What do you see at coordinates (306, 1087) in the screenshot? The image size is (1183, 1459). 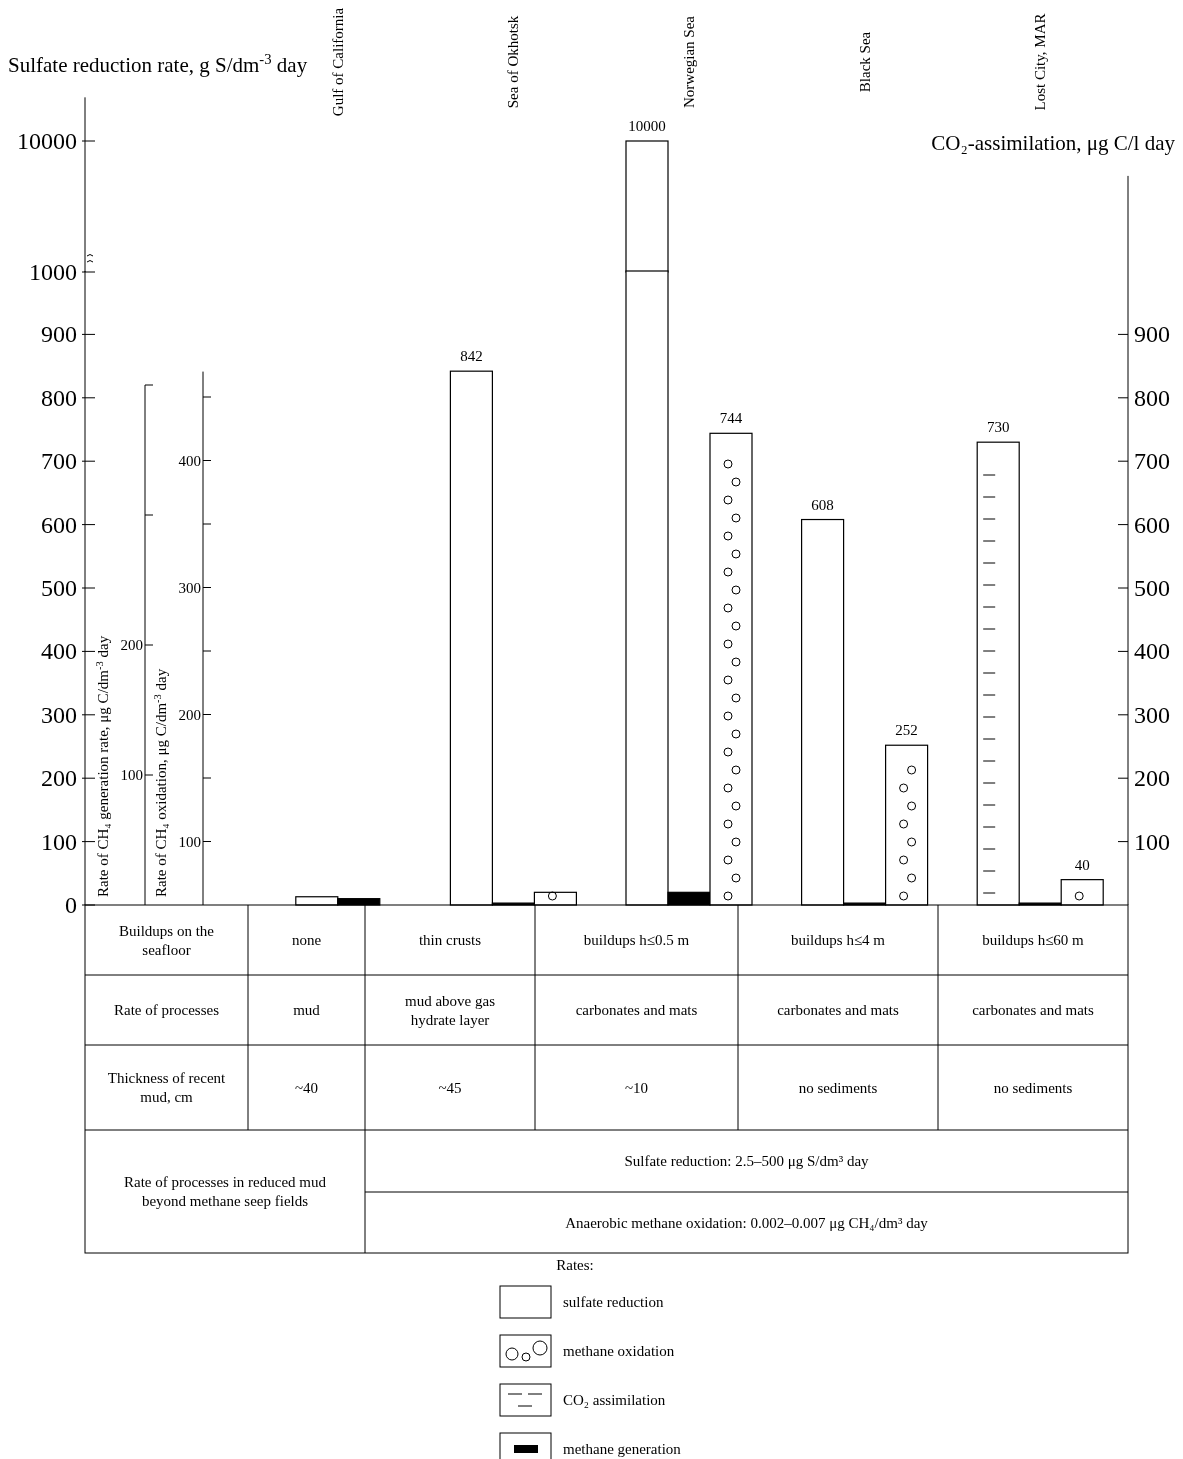 I see `text: ~40` at bounding box center [306, 1087].